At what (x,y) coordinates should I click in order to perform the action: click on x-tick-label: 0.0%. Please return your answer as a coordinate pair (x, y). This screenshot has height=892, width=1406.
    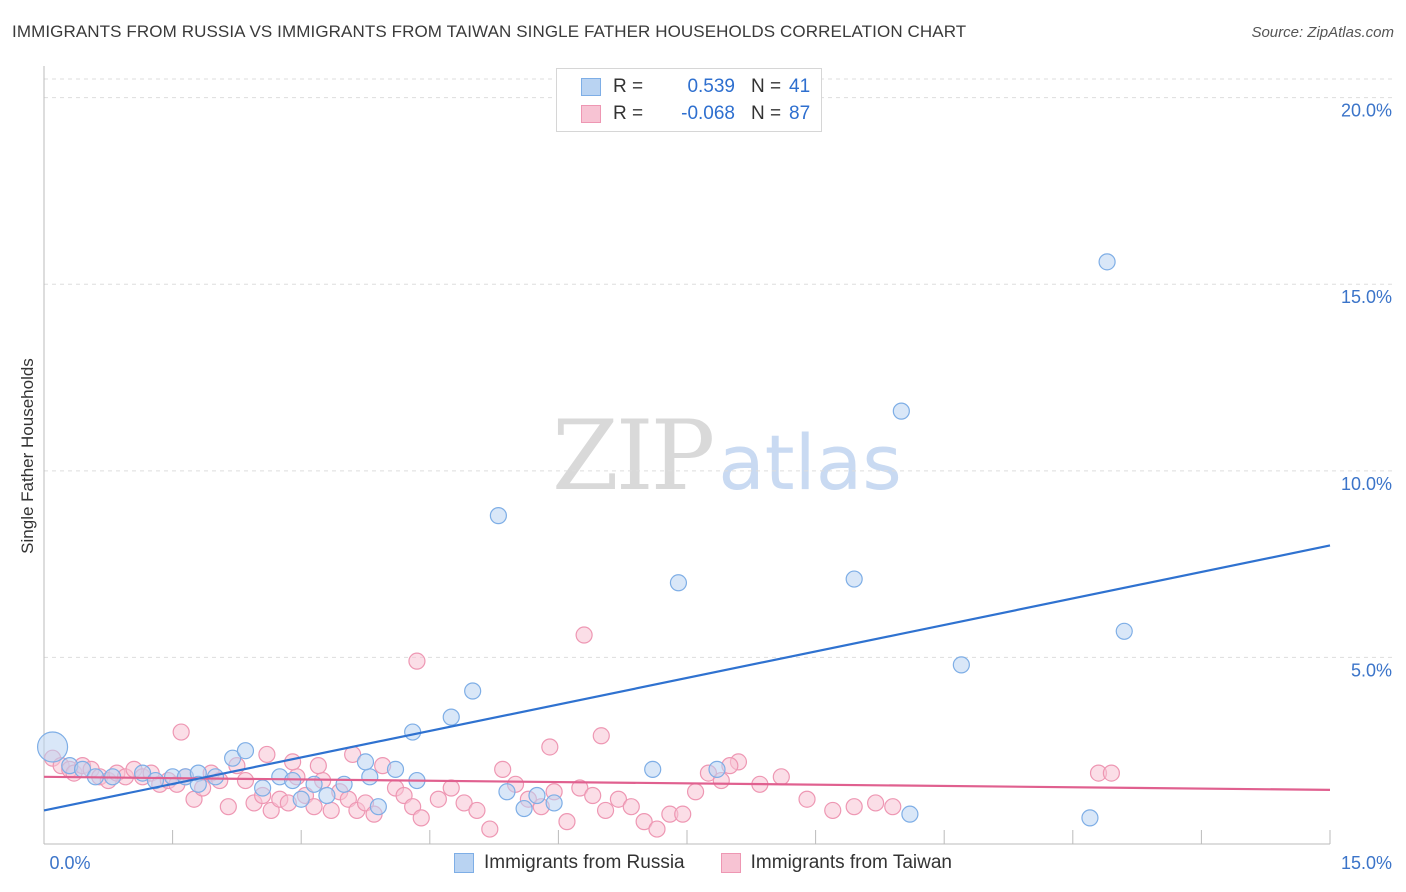
    Looking at the image, I should click on (69, 863).